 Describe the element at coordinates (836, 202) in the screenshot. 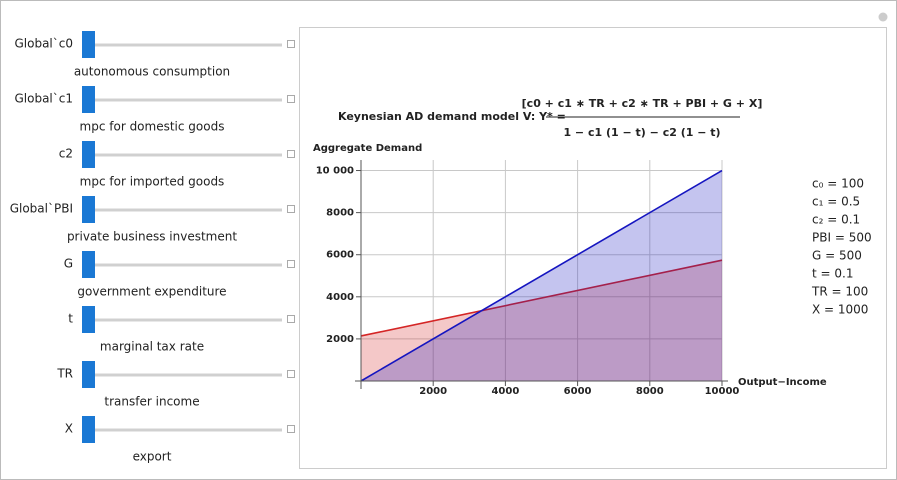

I see `parameter-readout: c₁ = 0.5` at that location.